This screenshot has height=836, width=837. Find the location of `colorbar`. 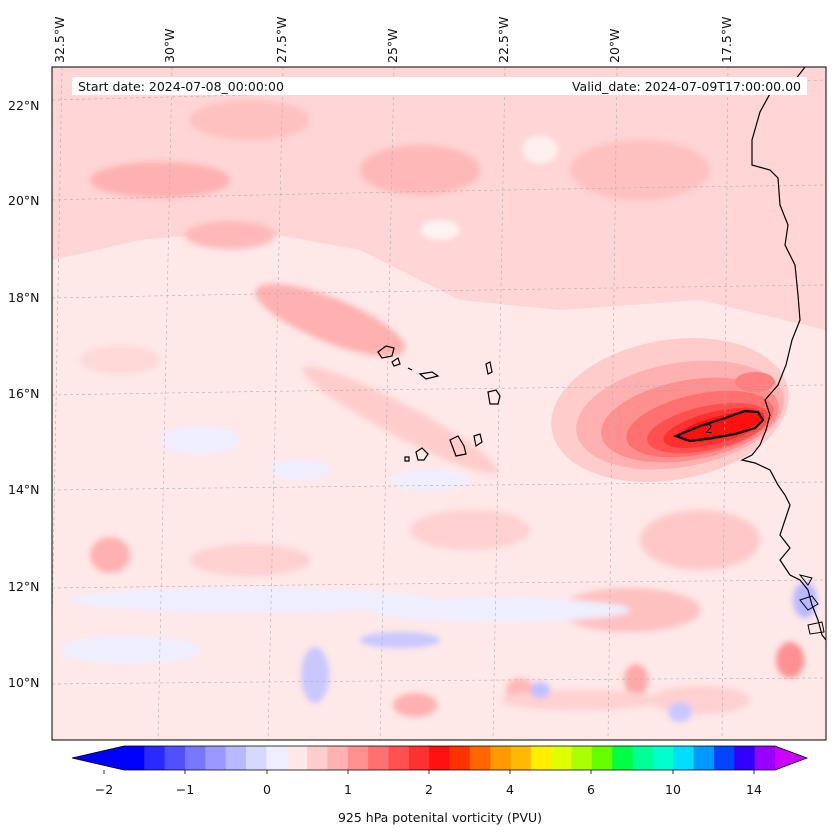

colorbar is located at coordinates (440, 759).